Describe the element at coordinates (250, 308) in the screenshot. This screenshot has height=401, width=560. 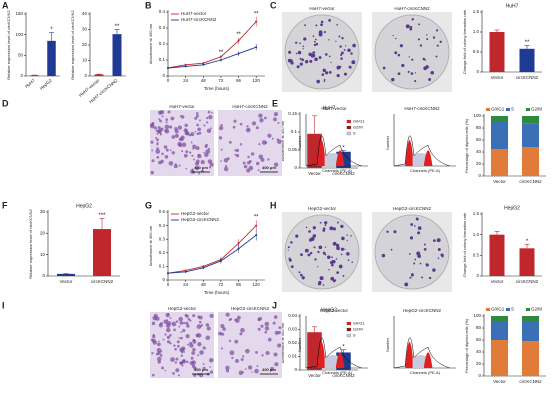
I see `image-title: HepG2-circKCNN2` at that location.